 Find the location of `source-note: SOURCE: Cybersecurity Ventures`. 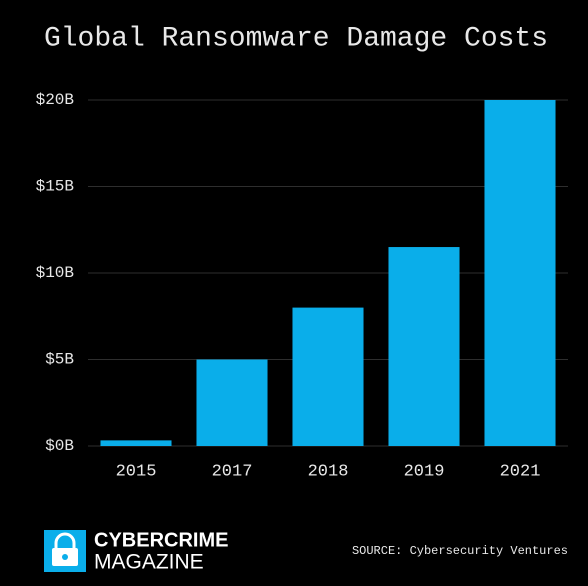

source-note: SOURCE: Cybersecurity Ventures is located at coordinates (460, 551).